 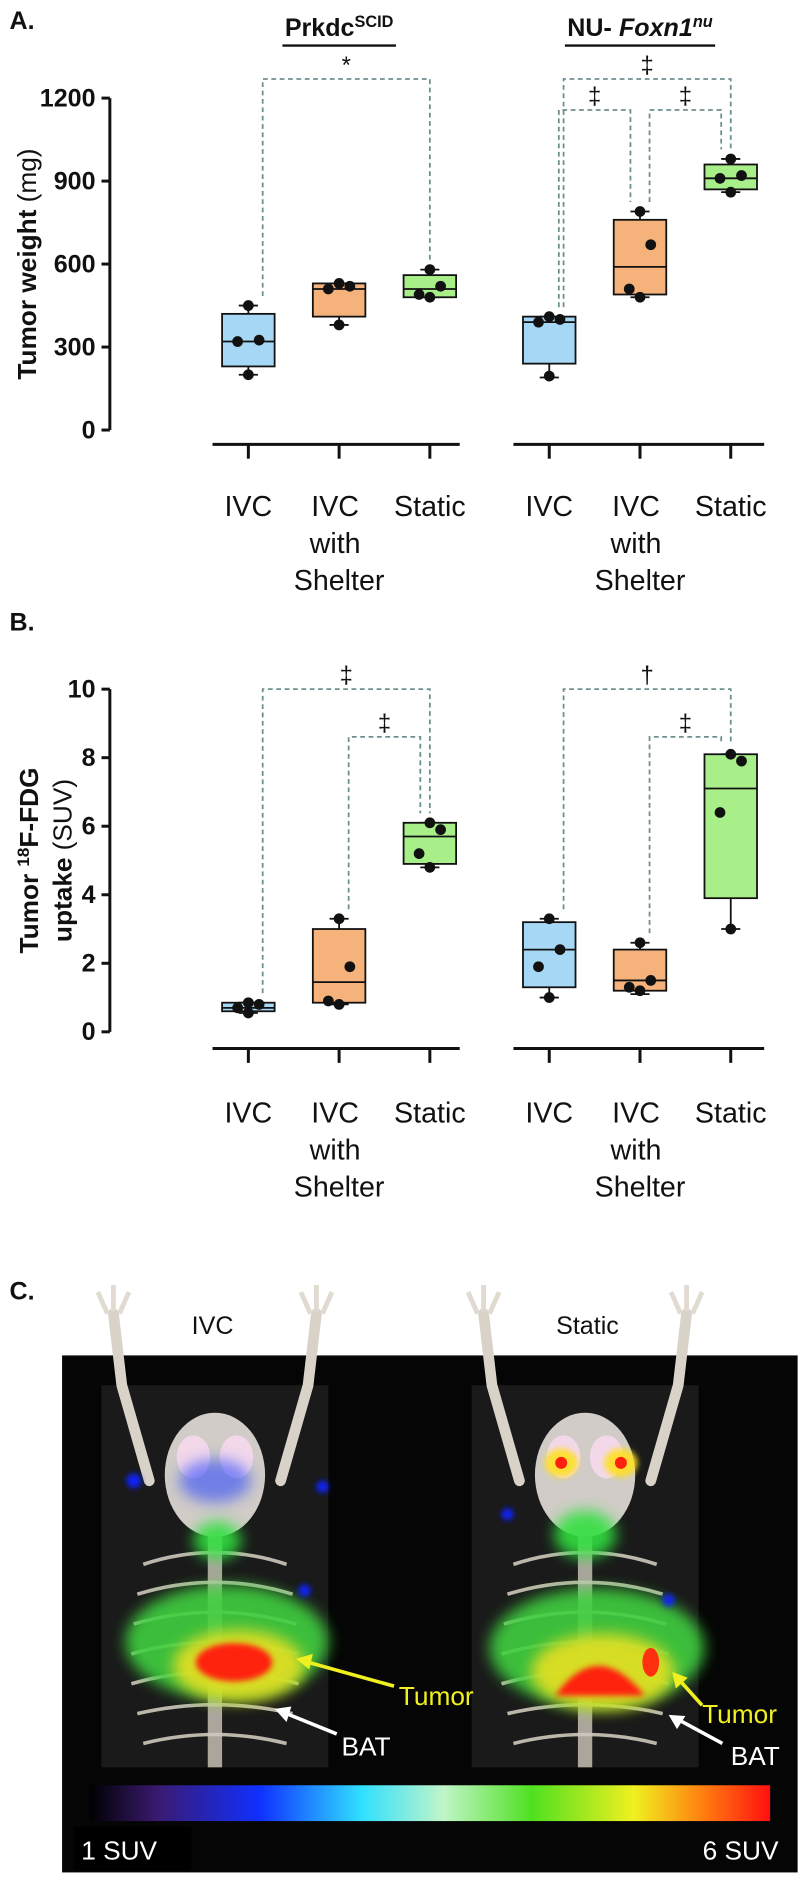 What do you see at coordinates (656, 28) in the screenshot?
I see `label-part: Foxn1` at bounding box center [656, 28].